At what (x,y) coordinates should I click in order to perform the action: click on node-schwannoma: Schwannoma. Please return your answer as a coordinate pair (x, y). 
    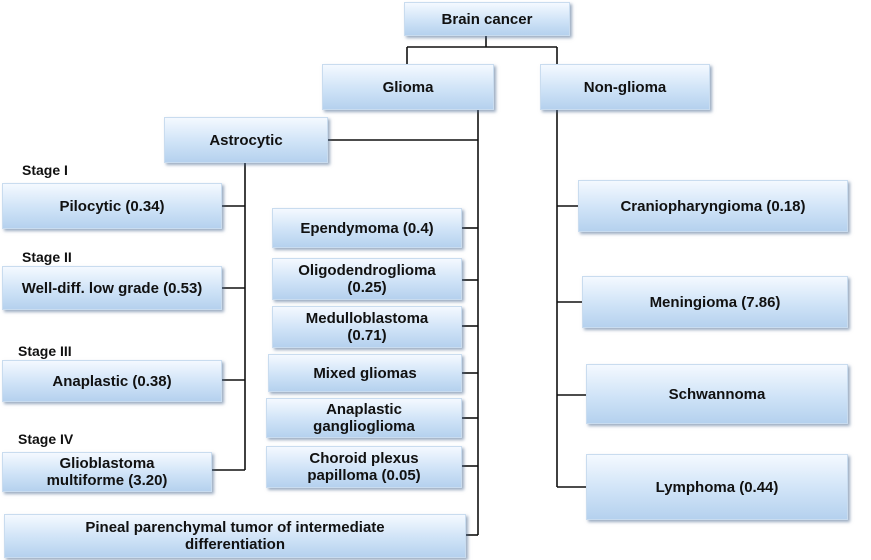
    Looking at the image, I should click on (717, 394).